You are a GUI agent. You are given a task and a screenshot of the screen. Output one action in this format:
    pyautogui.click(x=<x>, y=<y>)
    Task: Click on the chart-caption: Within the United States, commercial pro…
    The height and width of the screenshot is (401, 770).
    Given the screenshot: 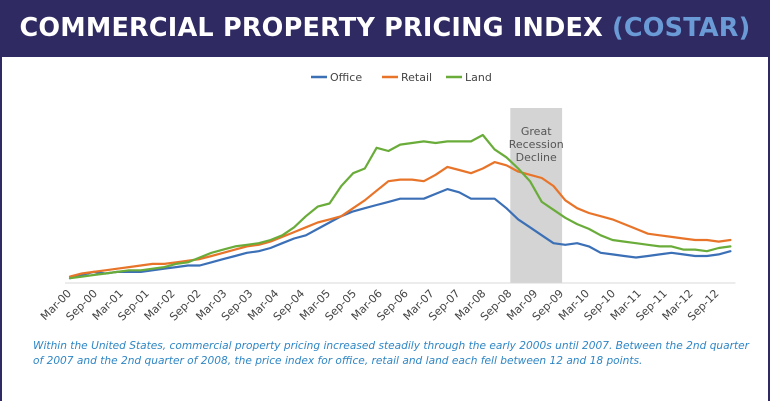 What is the action you would take?
    pyautogui.click(x=391, y=353)
    